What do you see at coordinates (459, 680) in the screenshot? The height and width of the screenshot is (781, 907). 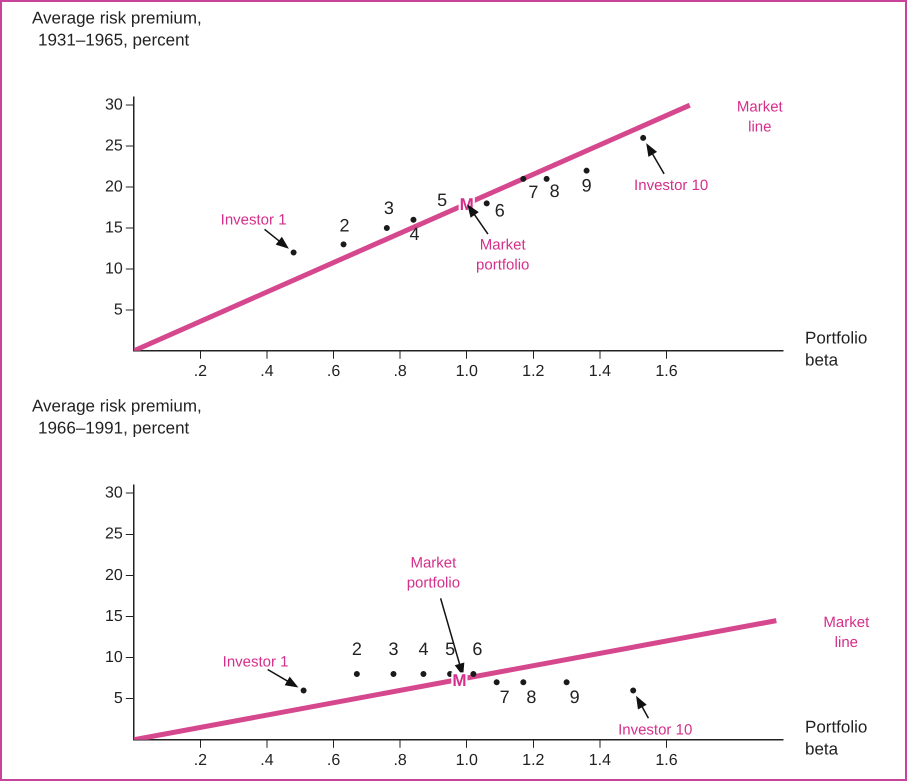 I see `annotation: M` at bounding box center [459, 680].